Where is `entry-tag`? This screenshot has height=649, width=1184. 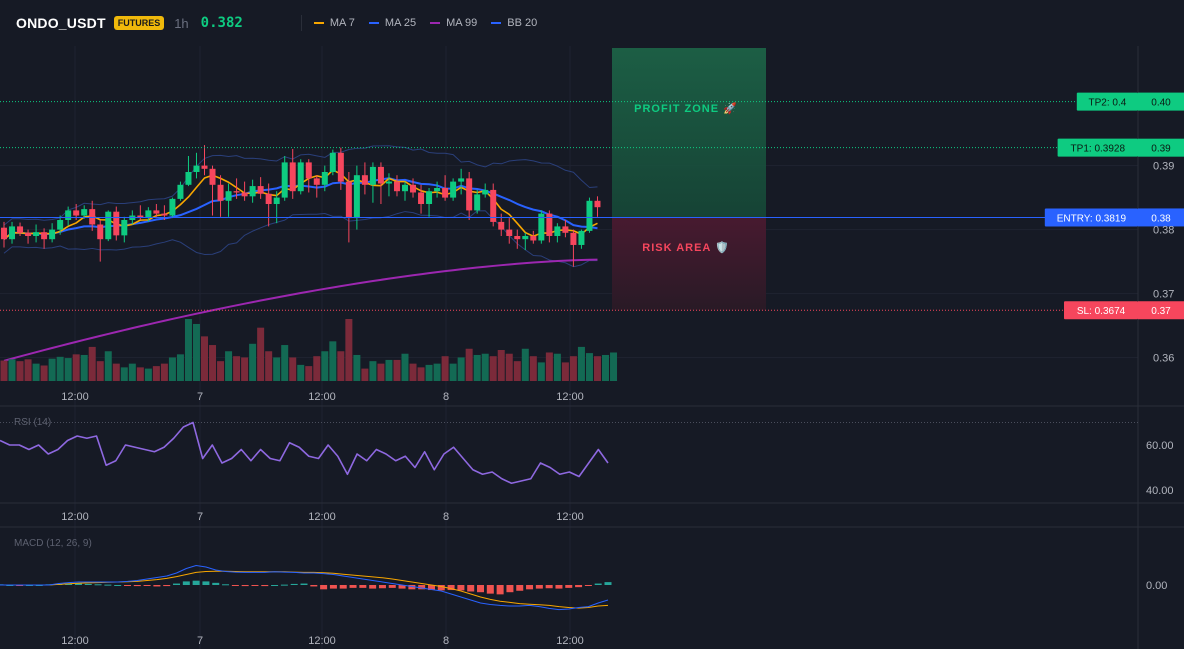 entry-tag is located at coordinates (1091, 217).